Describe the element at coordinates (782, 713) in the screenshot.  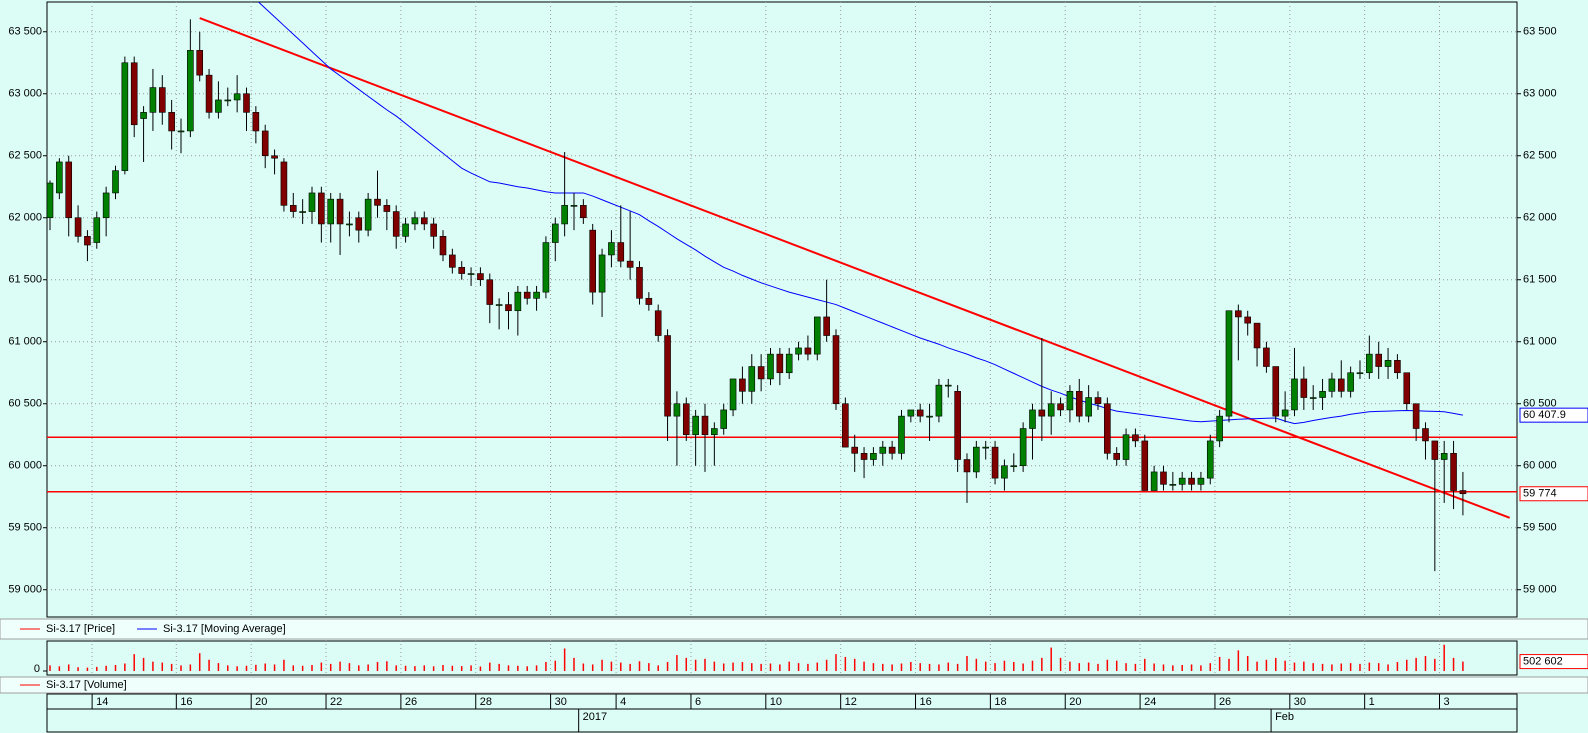
I see `x-axis` at that location.